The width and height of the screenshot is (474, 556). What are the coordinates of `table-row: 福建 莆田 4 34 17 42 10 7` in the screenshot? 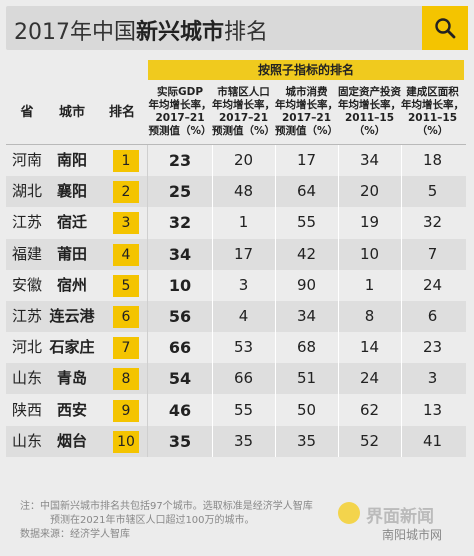 It's located at (236, 254).